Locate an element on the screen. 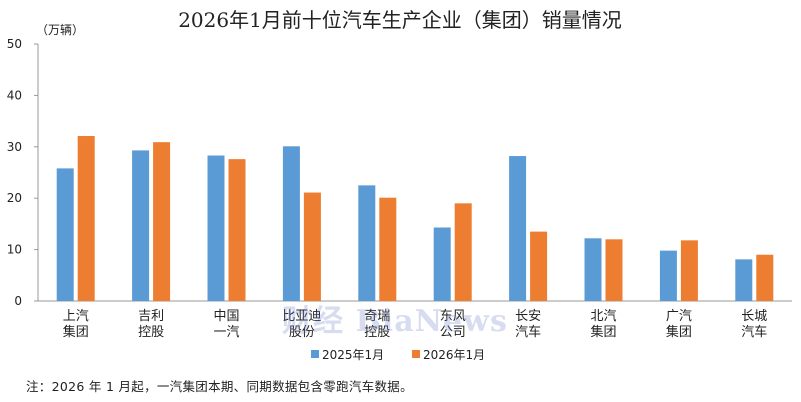 The height and width of the screenshot is (402, 801). y-tick-label: 10 is located at coordinates (14, 250).